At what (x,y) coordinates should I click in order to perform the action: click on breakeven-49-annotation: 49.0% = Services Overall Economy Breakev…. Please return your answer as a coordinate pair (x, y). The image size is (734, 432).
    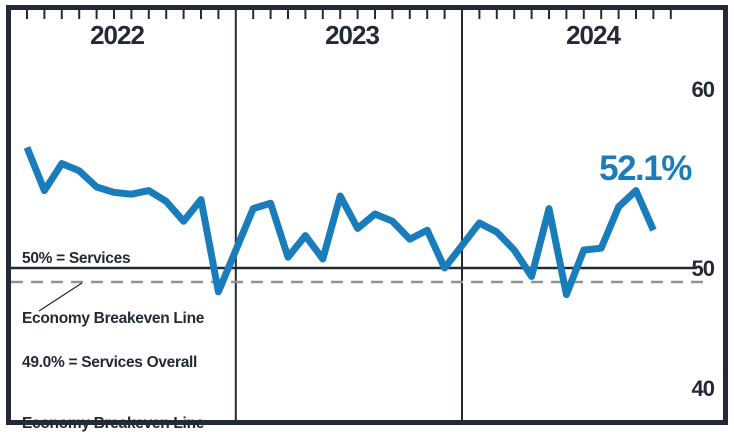
    Looking at the image, I should click on (113, 373).